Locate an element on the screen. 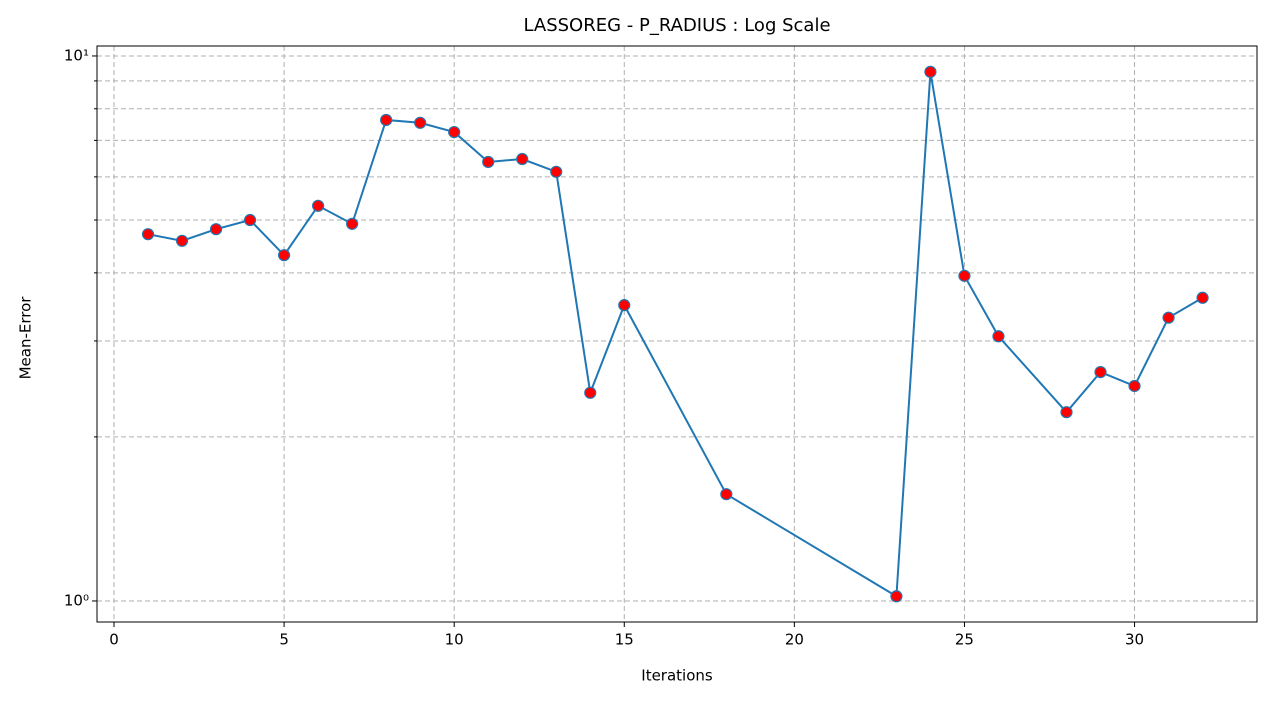  x-axis-label: Iterations is located at coordinates (677, 676).